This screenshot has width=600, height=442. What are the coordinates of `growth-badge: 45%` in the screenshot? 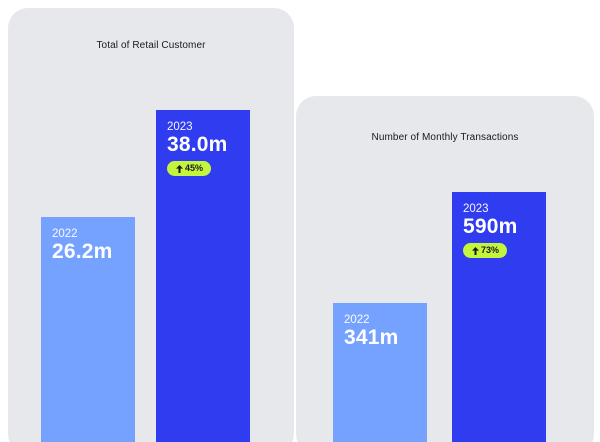 It's located at (189, 168).